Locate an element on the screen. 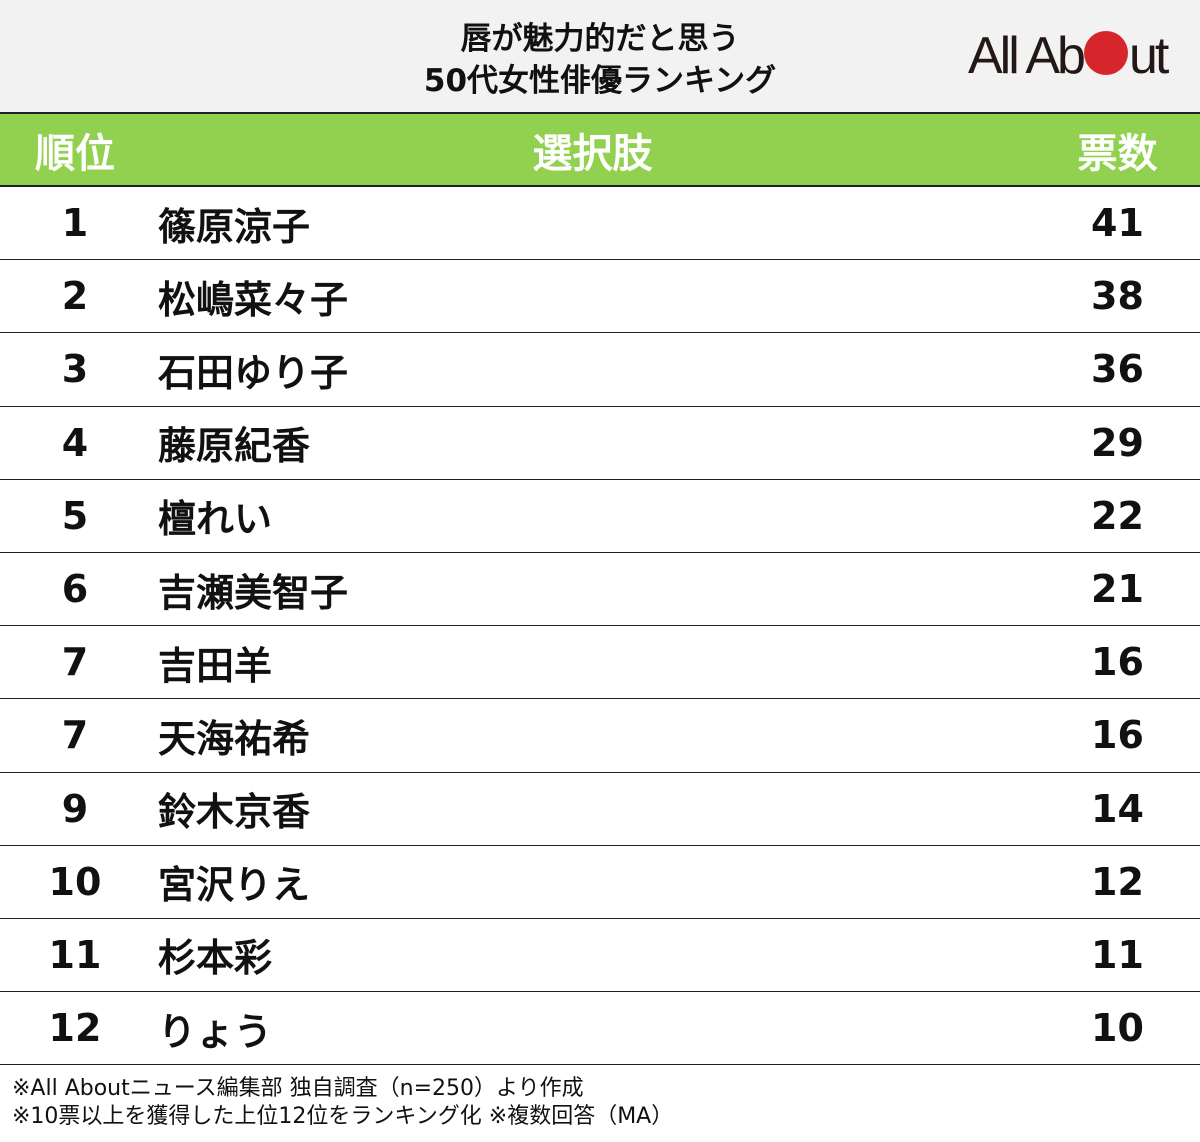  allabout-logo: All Ab ut is located at coordinates (1068, 56).